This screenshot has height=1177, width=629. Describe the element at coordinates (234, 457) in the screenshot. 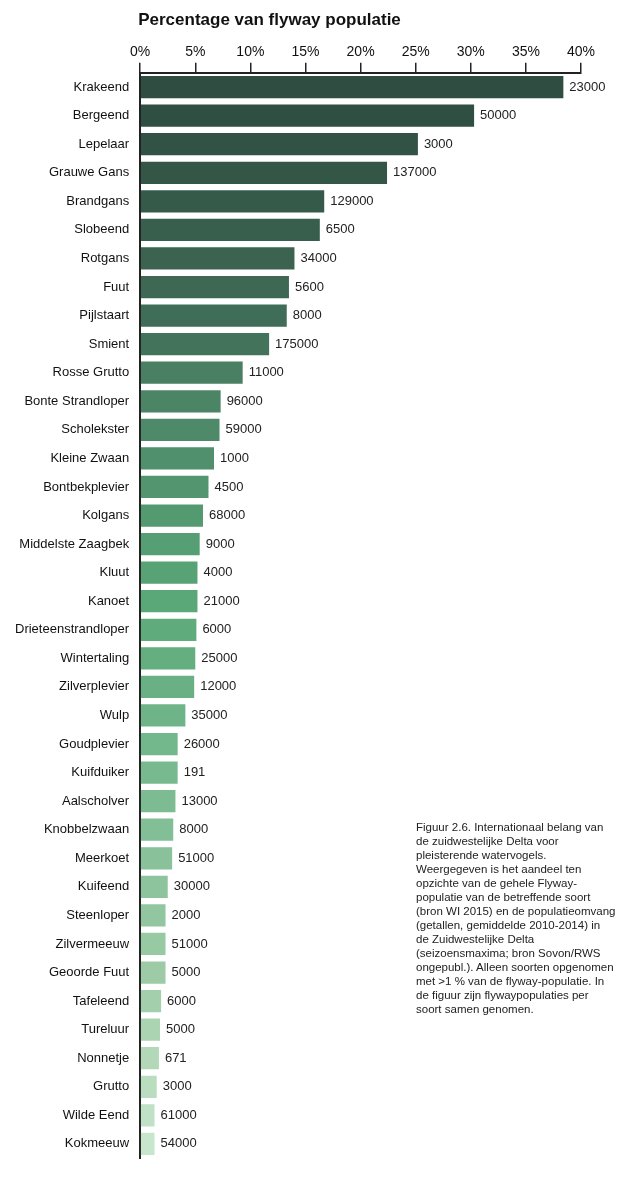

I see `annotation: 1000` at that location.